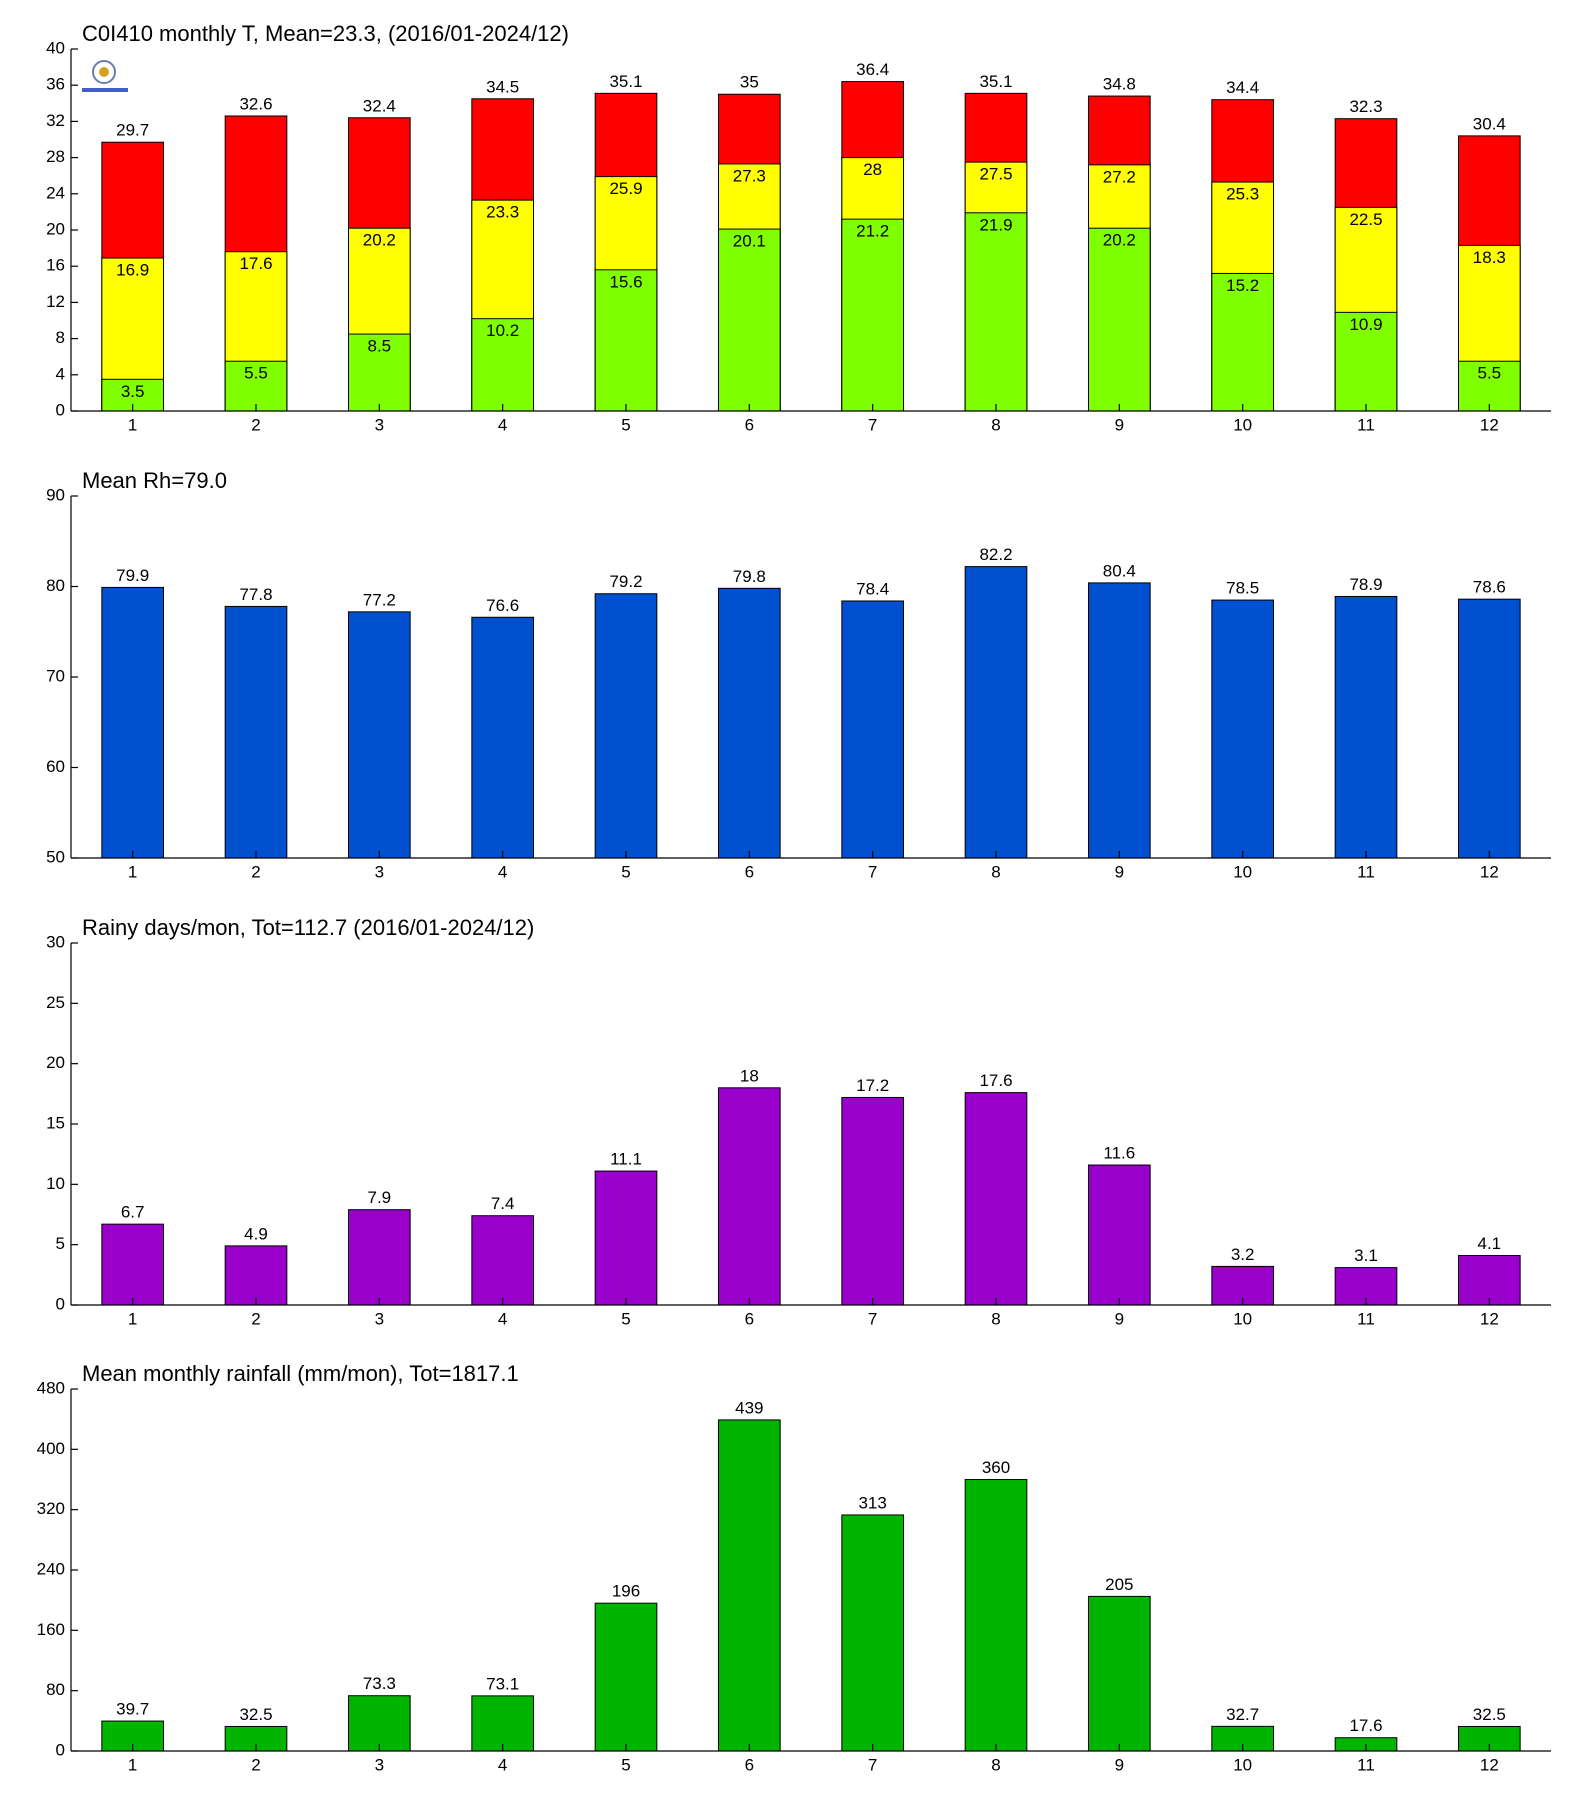  I want to click on value-label: 32.4, so click(379, 105).